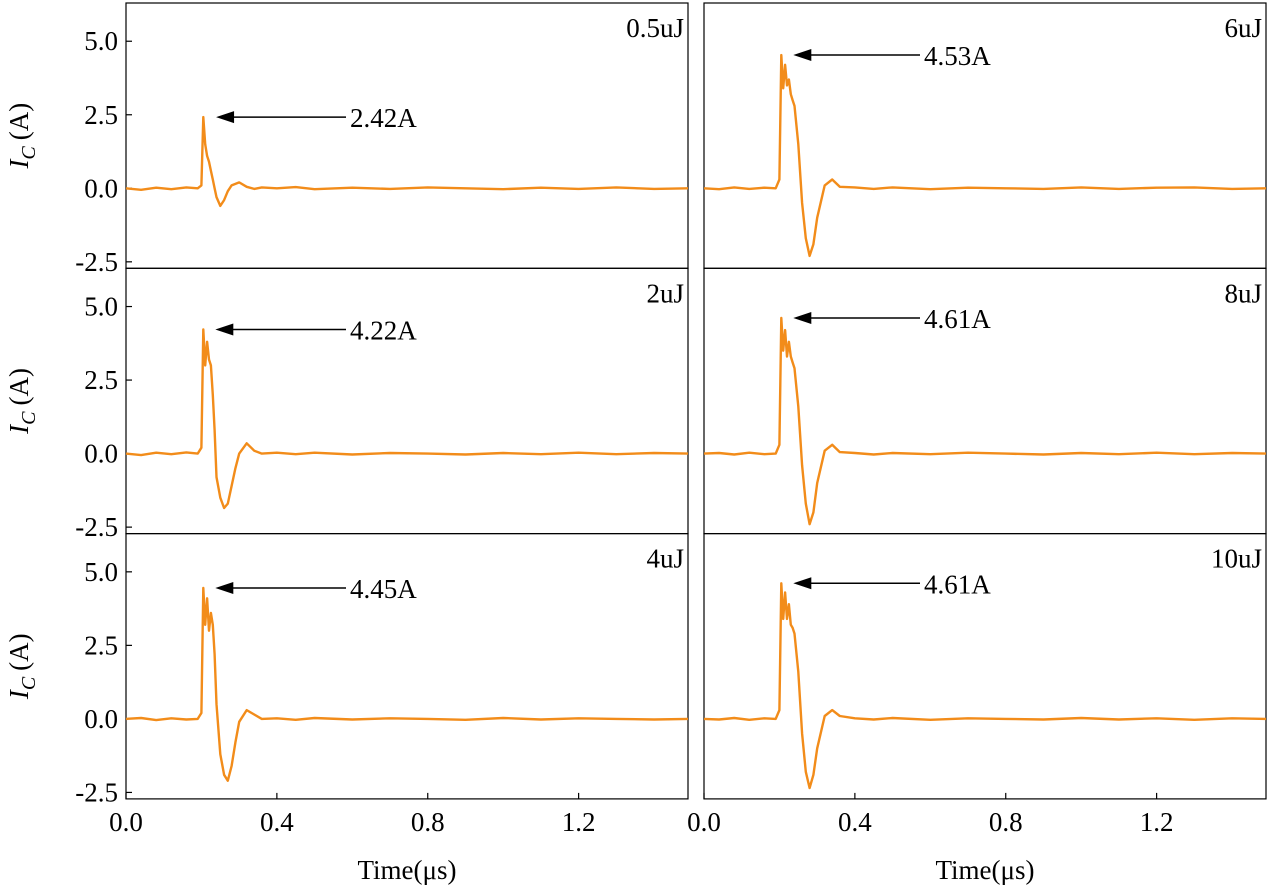 This screenshot has width=1268, height=896. I want to click on energy-label: 6uJ, so click(1243, 28).